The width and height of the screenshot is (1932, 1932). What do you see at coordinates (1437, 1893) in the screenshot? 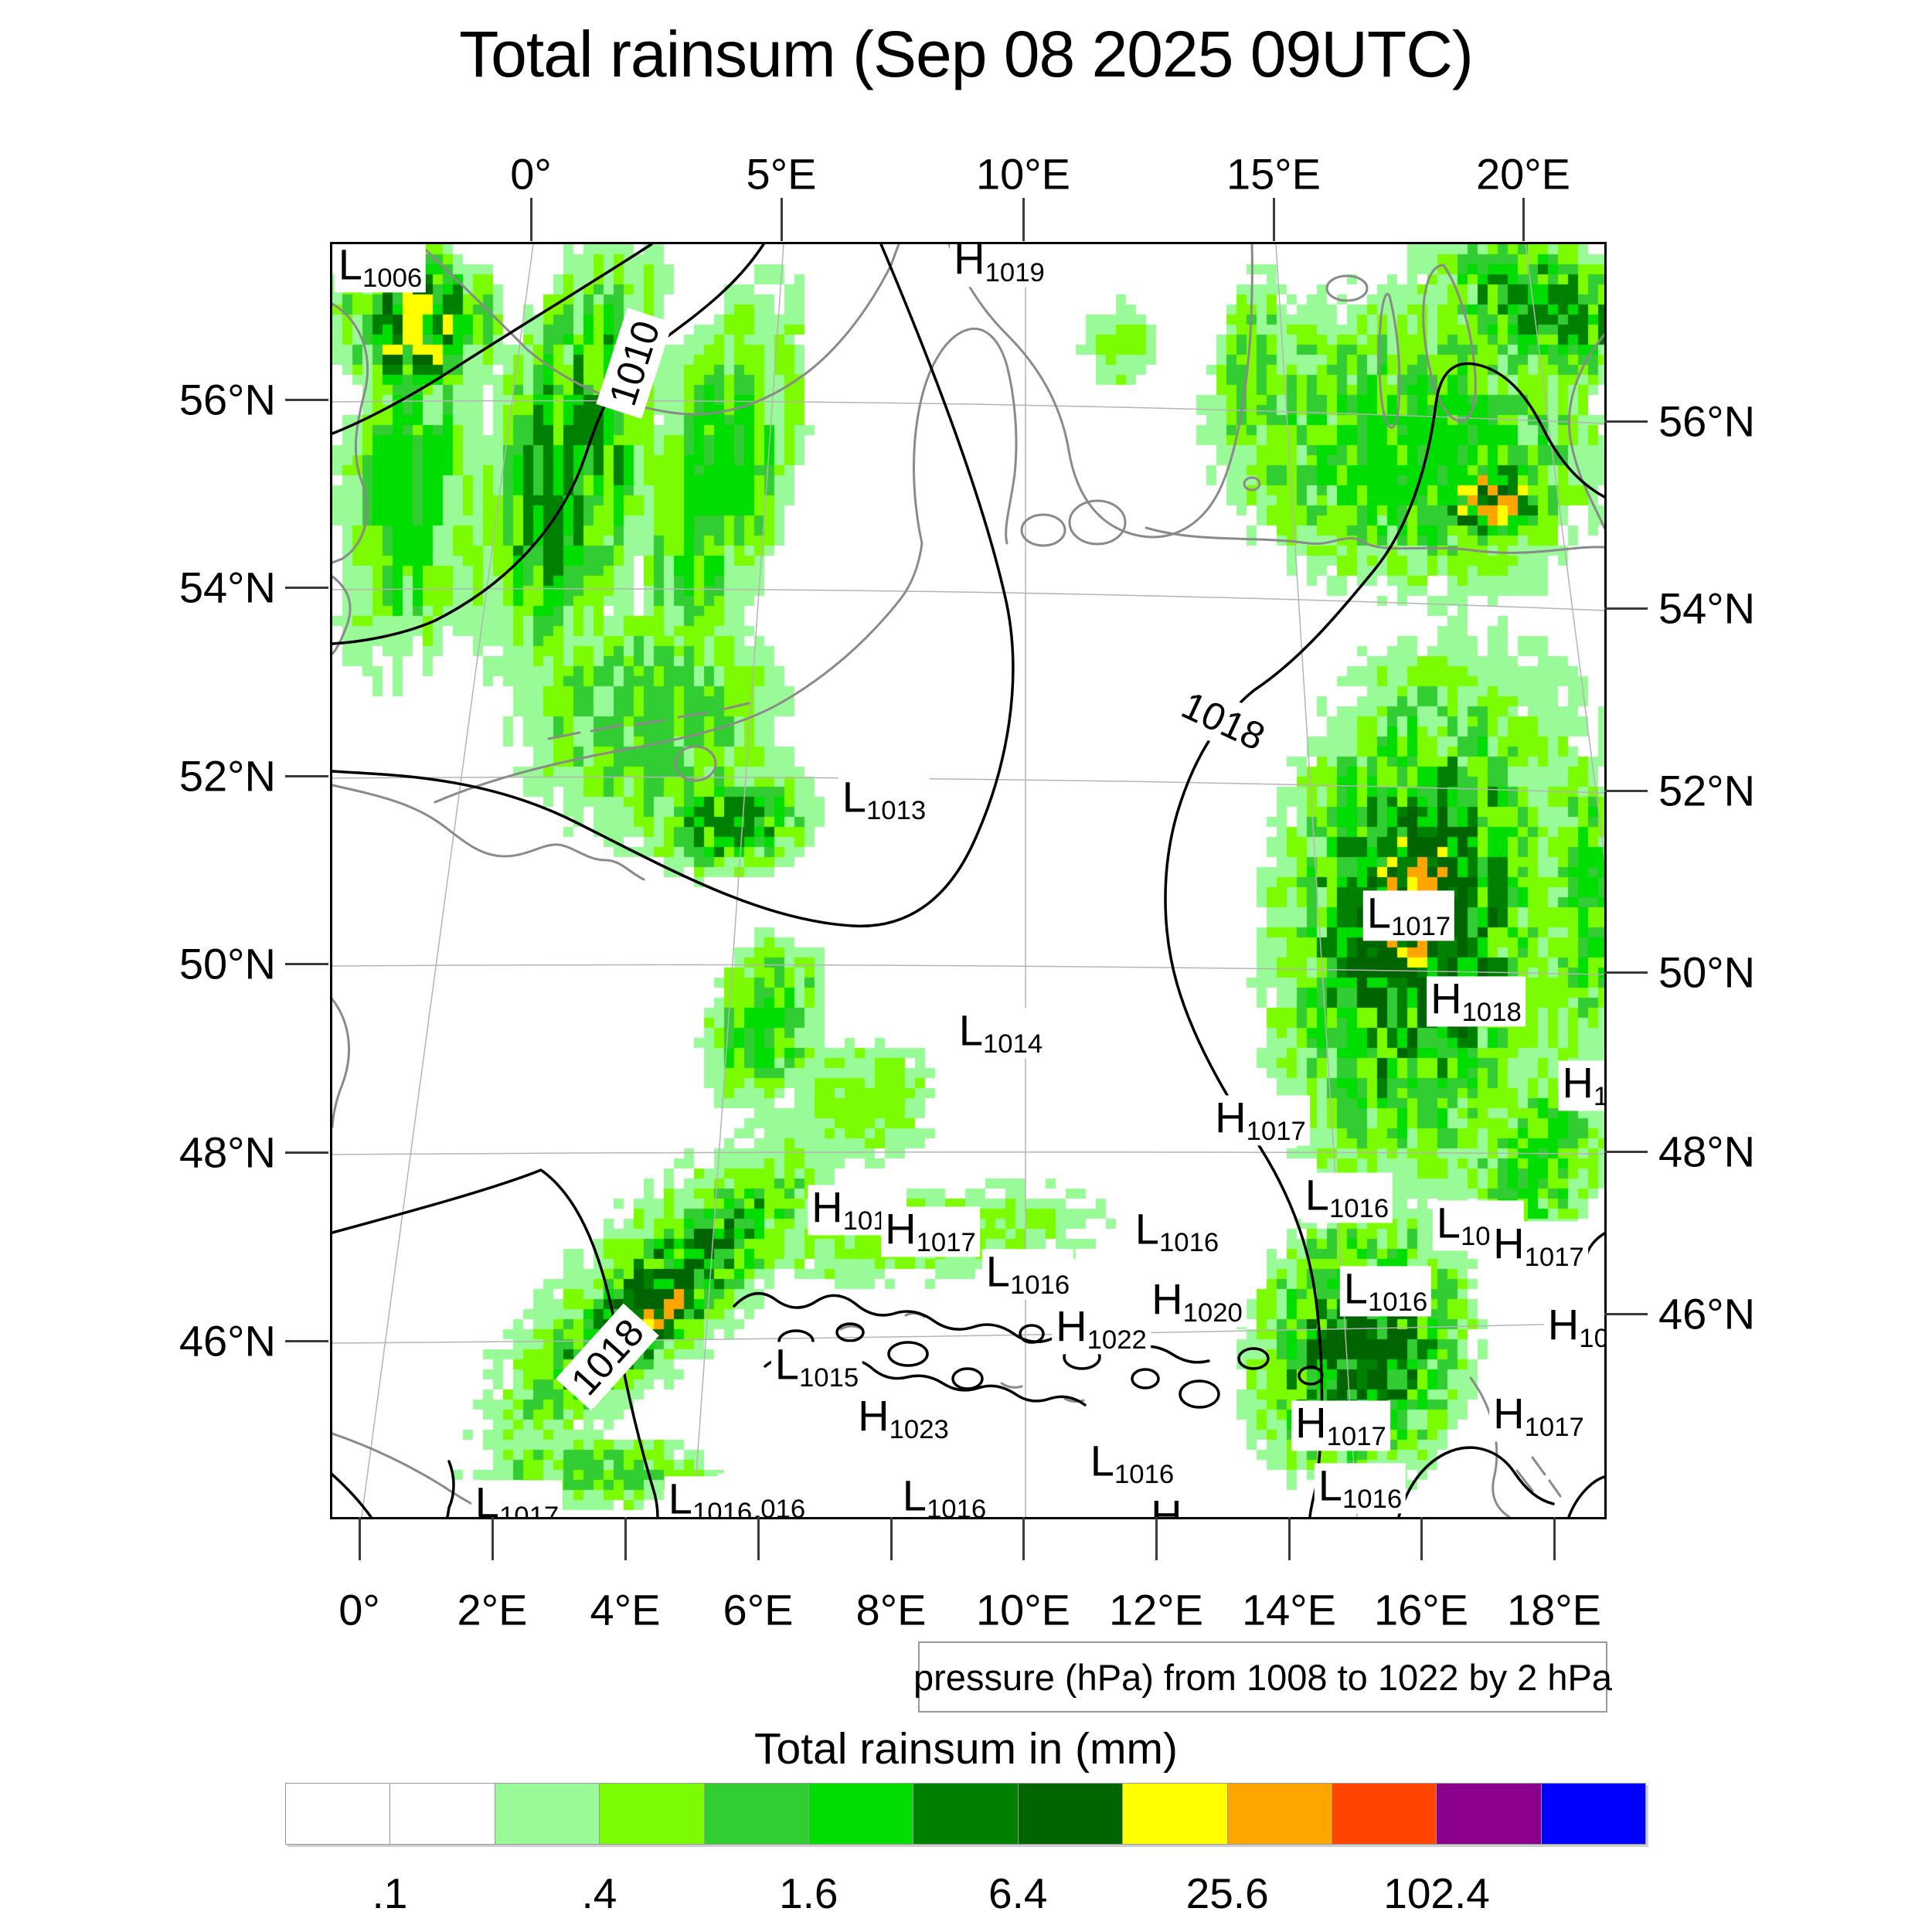
I see `colorbar-tick-label: 102.4` at bounding box center [1437, 1893].